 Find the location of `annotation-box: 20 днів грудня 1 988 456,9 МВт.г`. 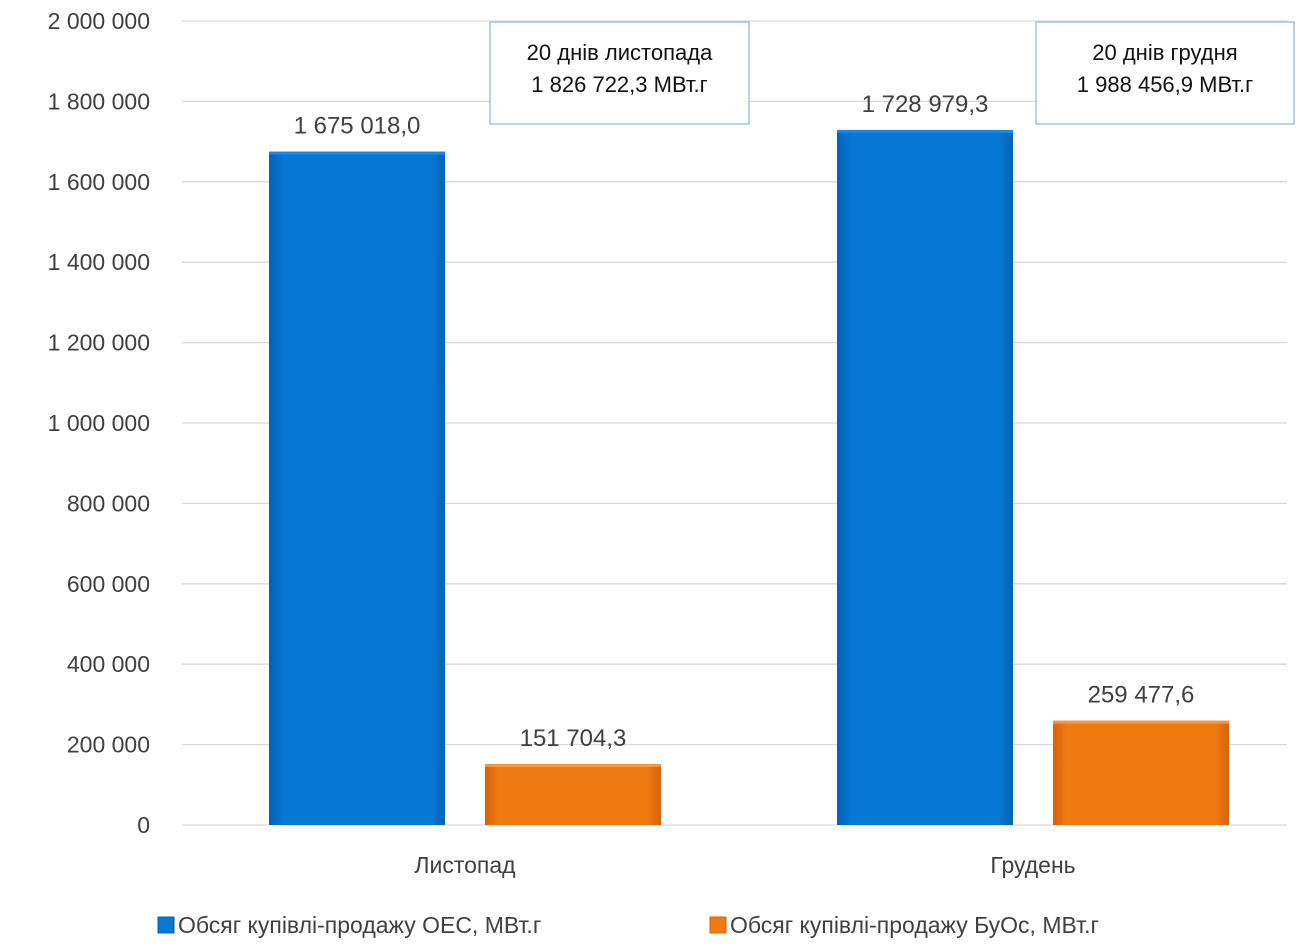

annotation-box: 20 днів грудня 1 988 456,9 МВт.г is located at coordinates (1165, 73).